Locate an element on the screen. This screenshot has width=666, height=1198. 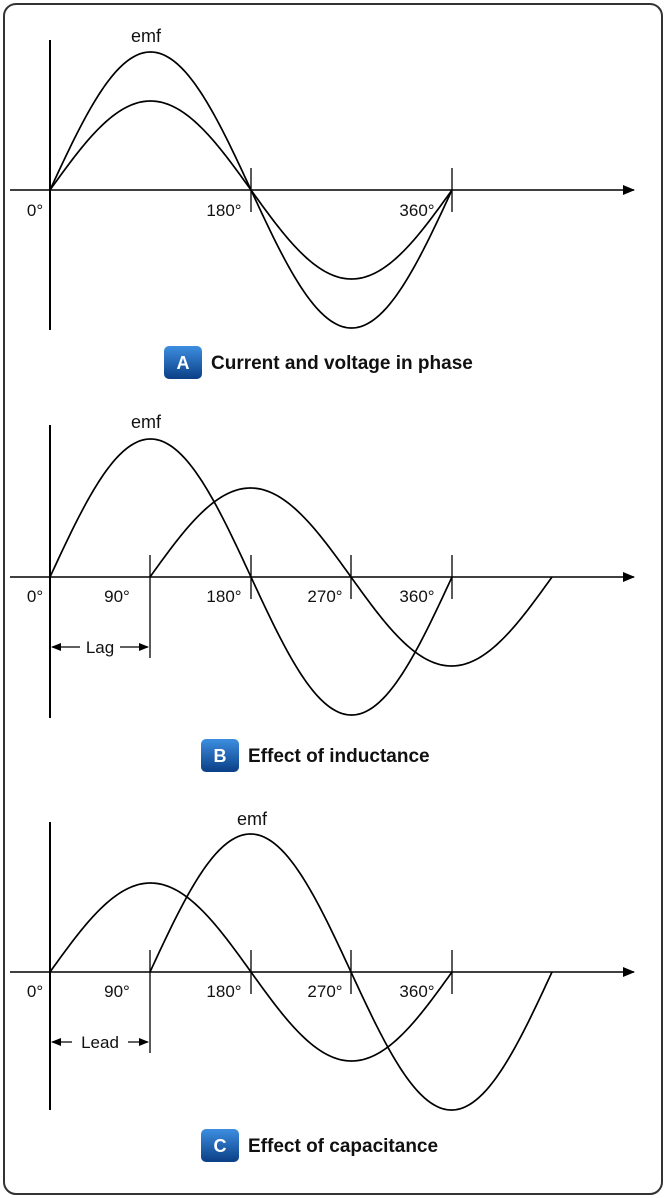
panel-c-tick-label-180: 180° is located at coordinates (223, 991).